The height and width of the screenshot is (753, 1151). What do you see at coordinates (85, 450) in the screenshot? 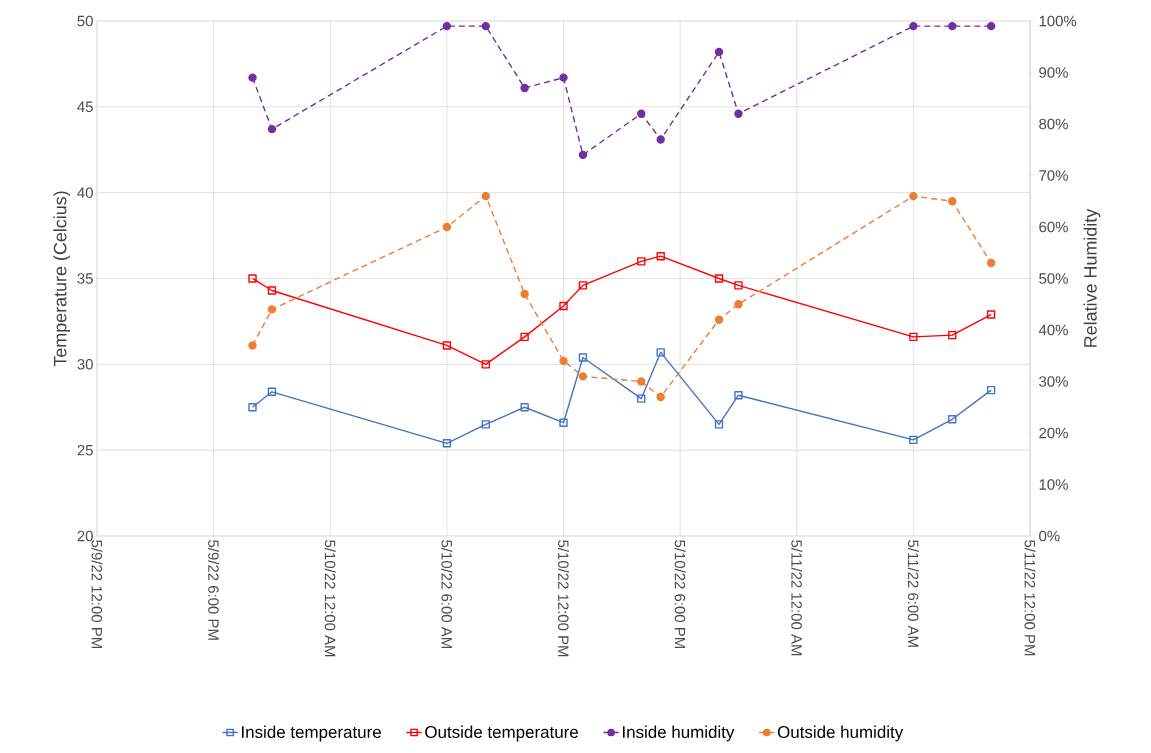
I see `y-tick-label: 25` at bounding box center [85, 450].